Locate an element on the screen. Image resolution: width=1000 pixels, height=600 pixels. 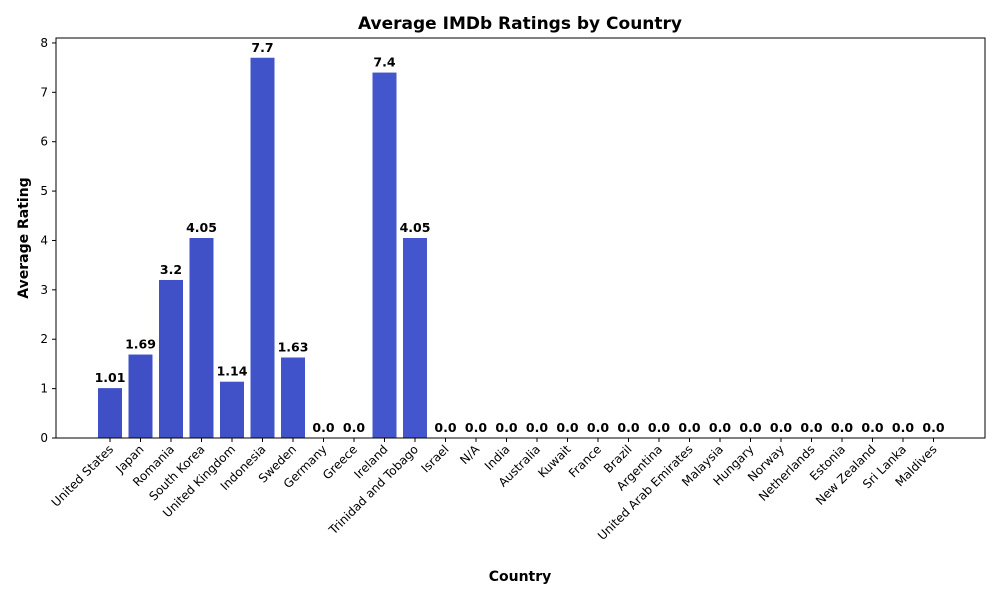
y-tick-label: 2 is located at coordinates (44, 339).